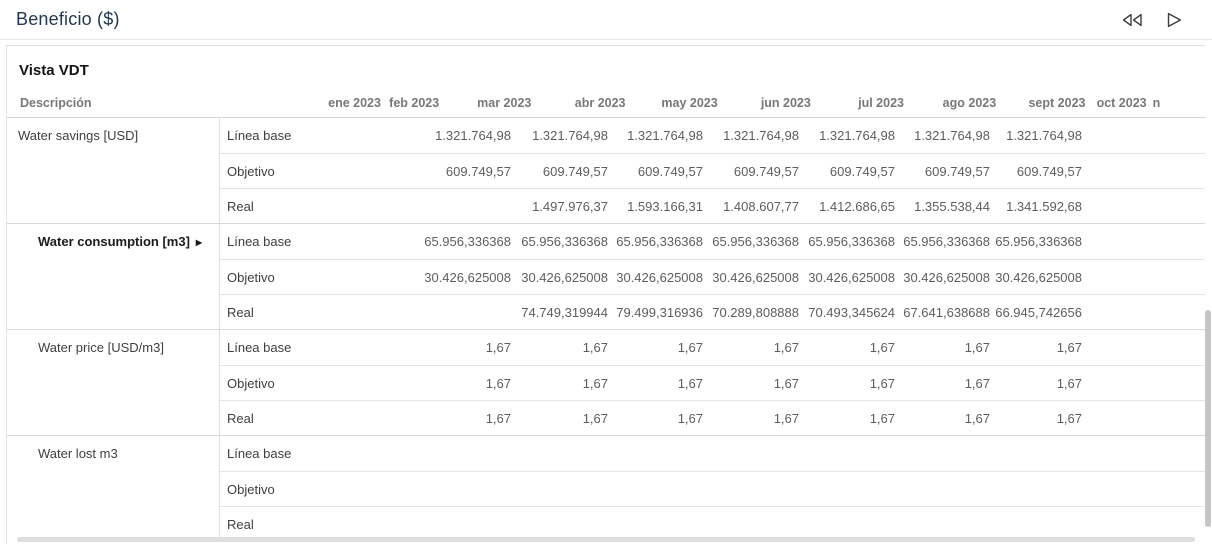 Image resolution: width=1212 pixels, height=544 pixels. Describe the element at coordinates (114, 241) in the screenshot. I see `row-description-label: Water consumption [m3]` at that location.